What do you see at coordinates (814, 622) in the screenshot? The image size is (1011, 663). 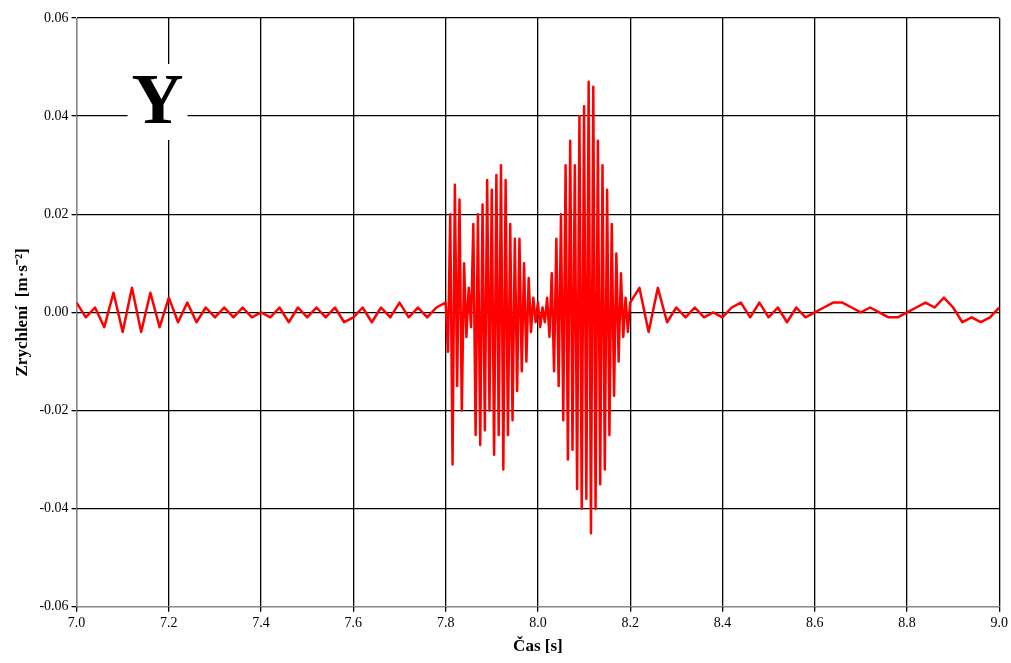 I see `x-tick-label: 8.6` at bounding box center [814, 622].